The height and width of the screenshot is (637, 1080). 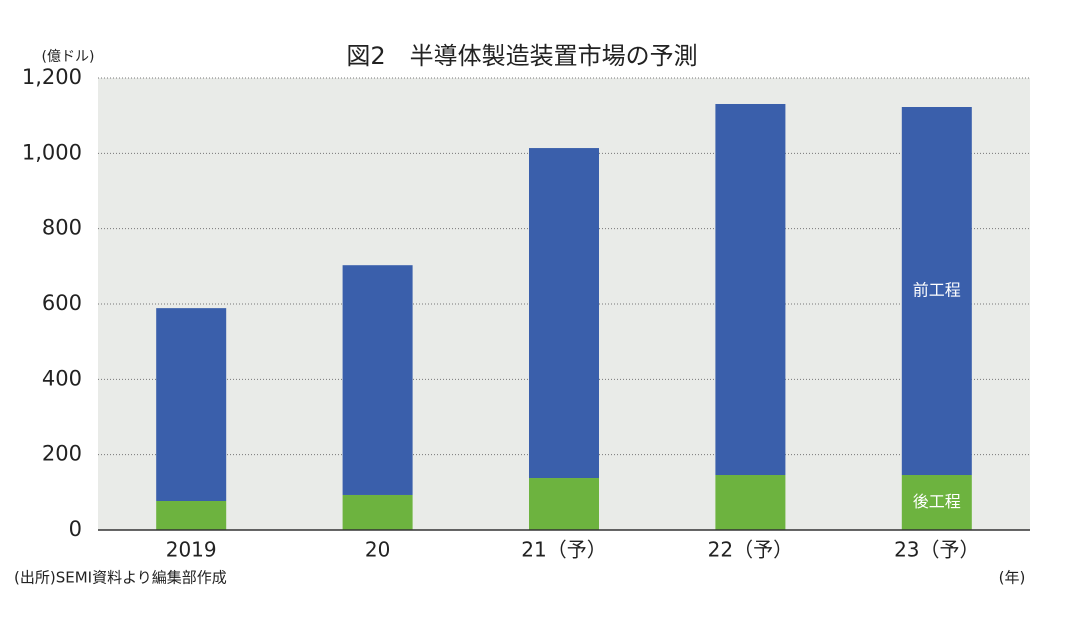 What do you see at coordinates (750, 550) in the screenshot?
I see `x-tick-label: 22（予）` at bounding box center [750, 550].